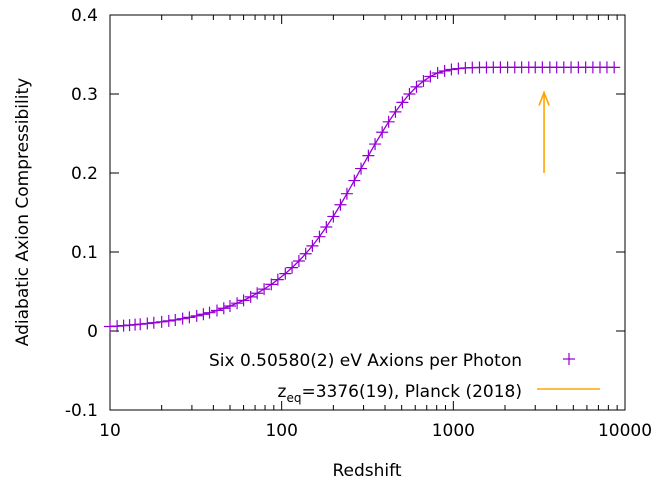 The width and height of the screenshot is (666, 484). Describe the element at coordinates (84, 253) in the screenshot. I see `y-tick-label: 0.1` at that location.